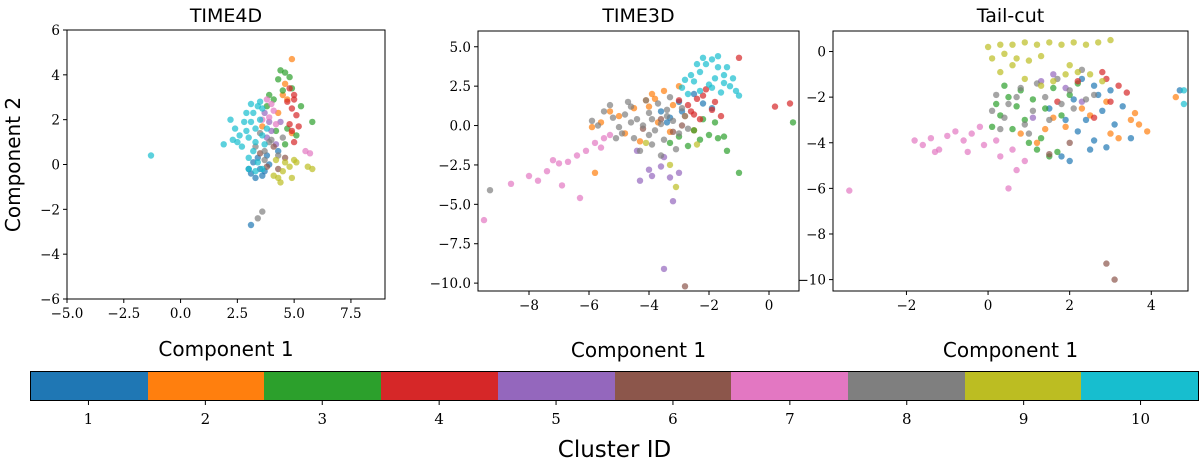 The height and width of the screenshot is (461, 1200). What do you see at coordinates (50, 255) in the screenshot?
I see `y-tick-label: −4` at bounding box center [50, 255].